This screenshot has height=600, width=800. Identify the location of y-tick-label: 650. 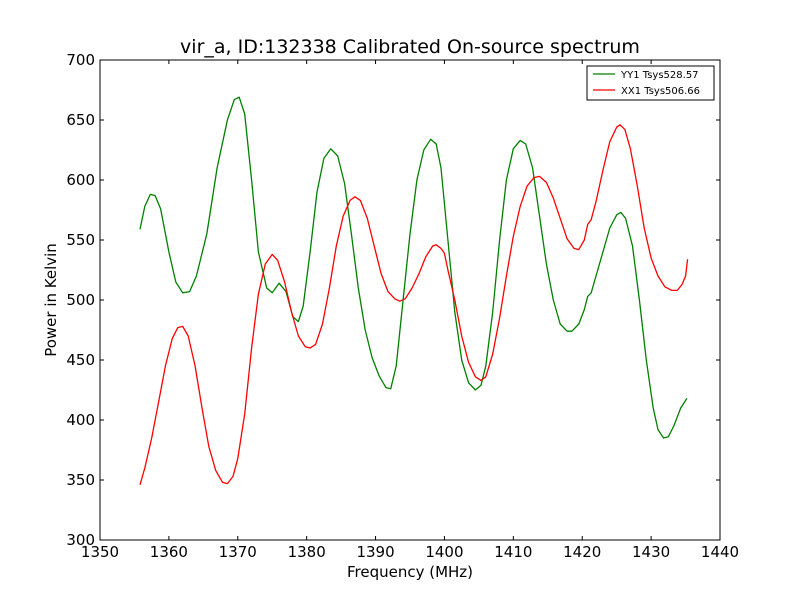
(80, 120).